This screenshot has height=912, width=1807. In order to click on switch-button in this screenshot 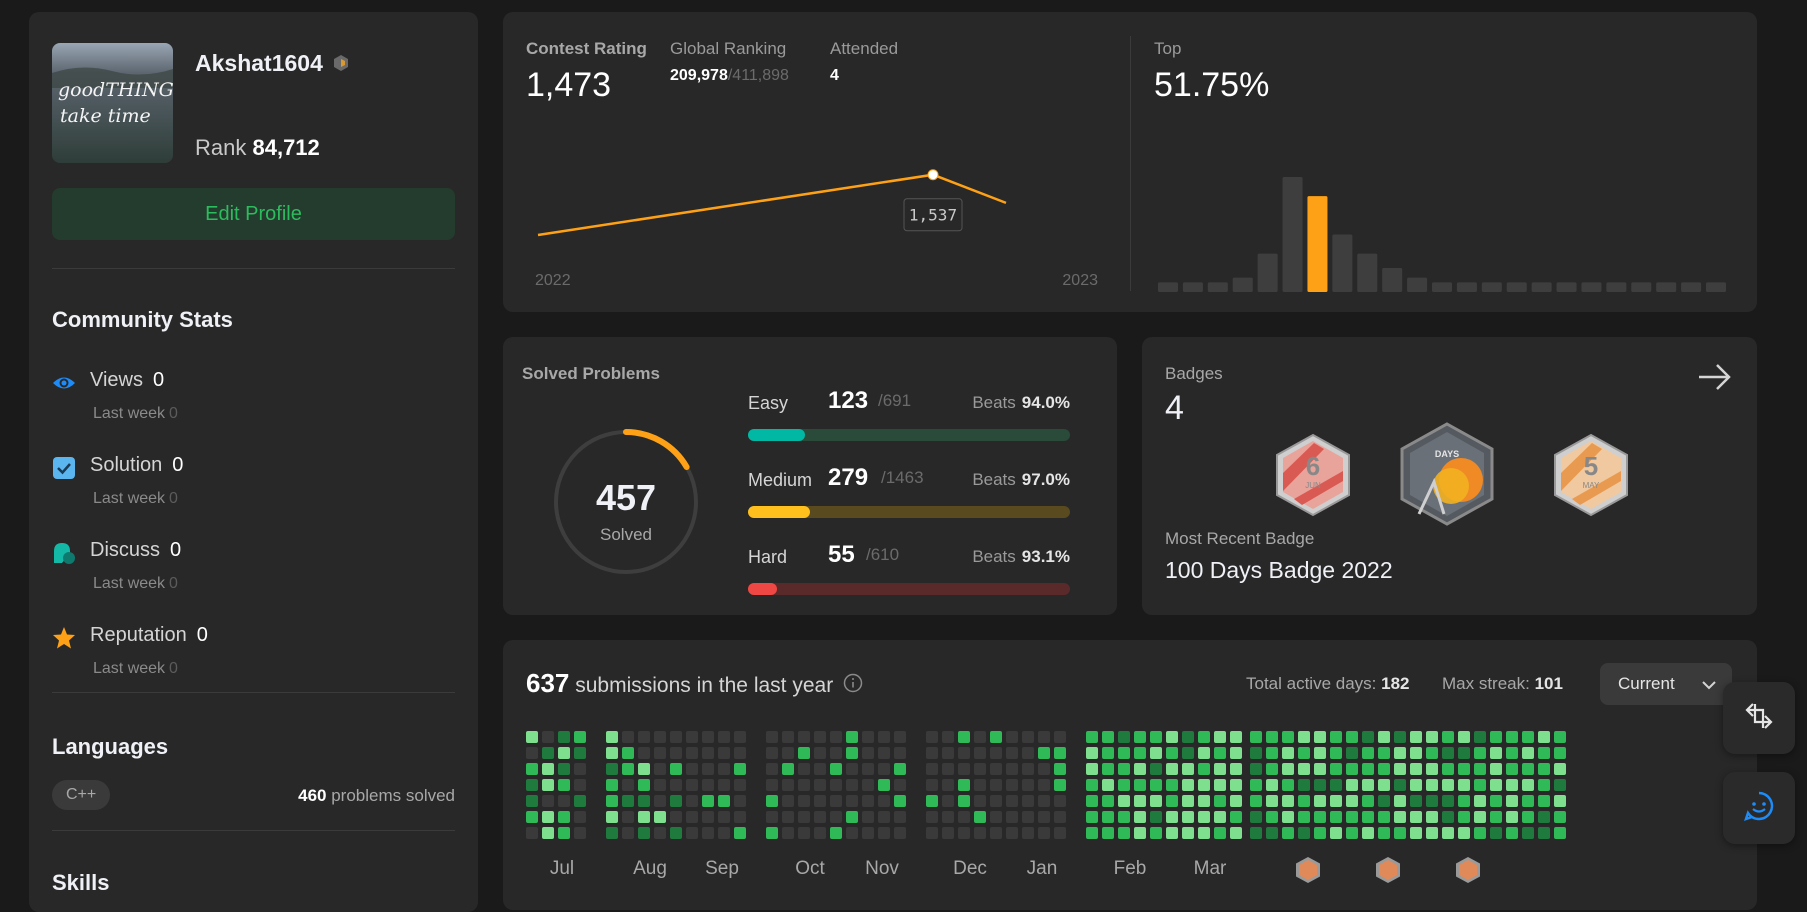, I will do `click(1759, 718)`.